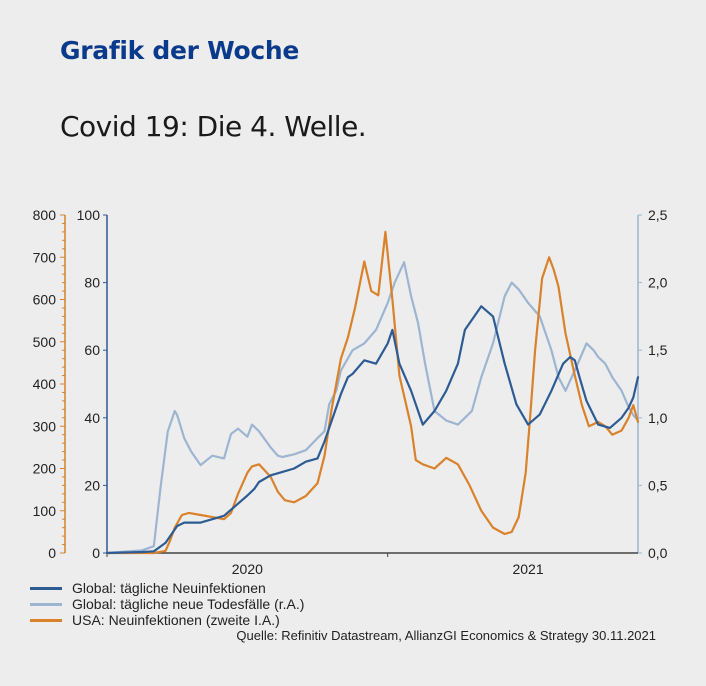  Describe the element at coordinates (45, 342) in the screenshot. I see `usa-axis-tick-label: 500` at that location.